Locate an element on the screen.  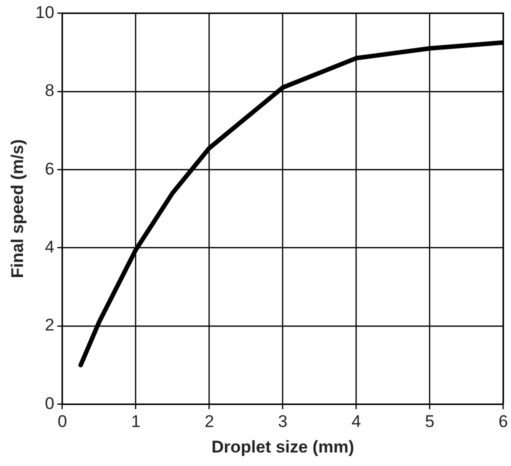
x-tick-label: 4 is located at coordinates (357, 422).